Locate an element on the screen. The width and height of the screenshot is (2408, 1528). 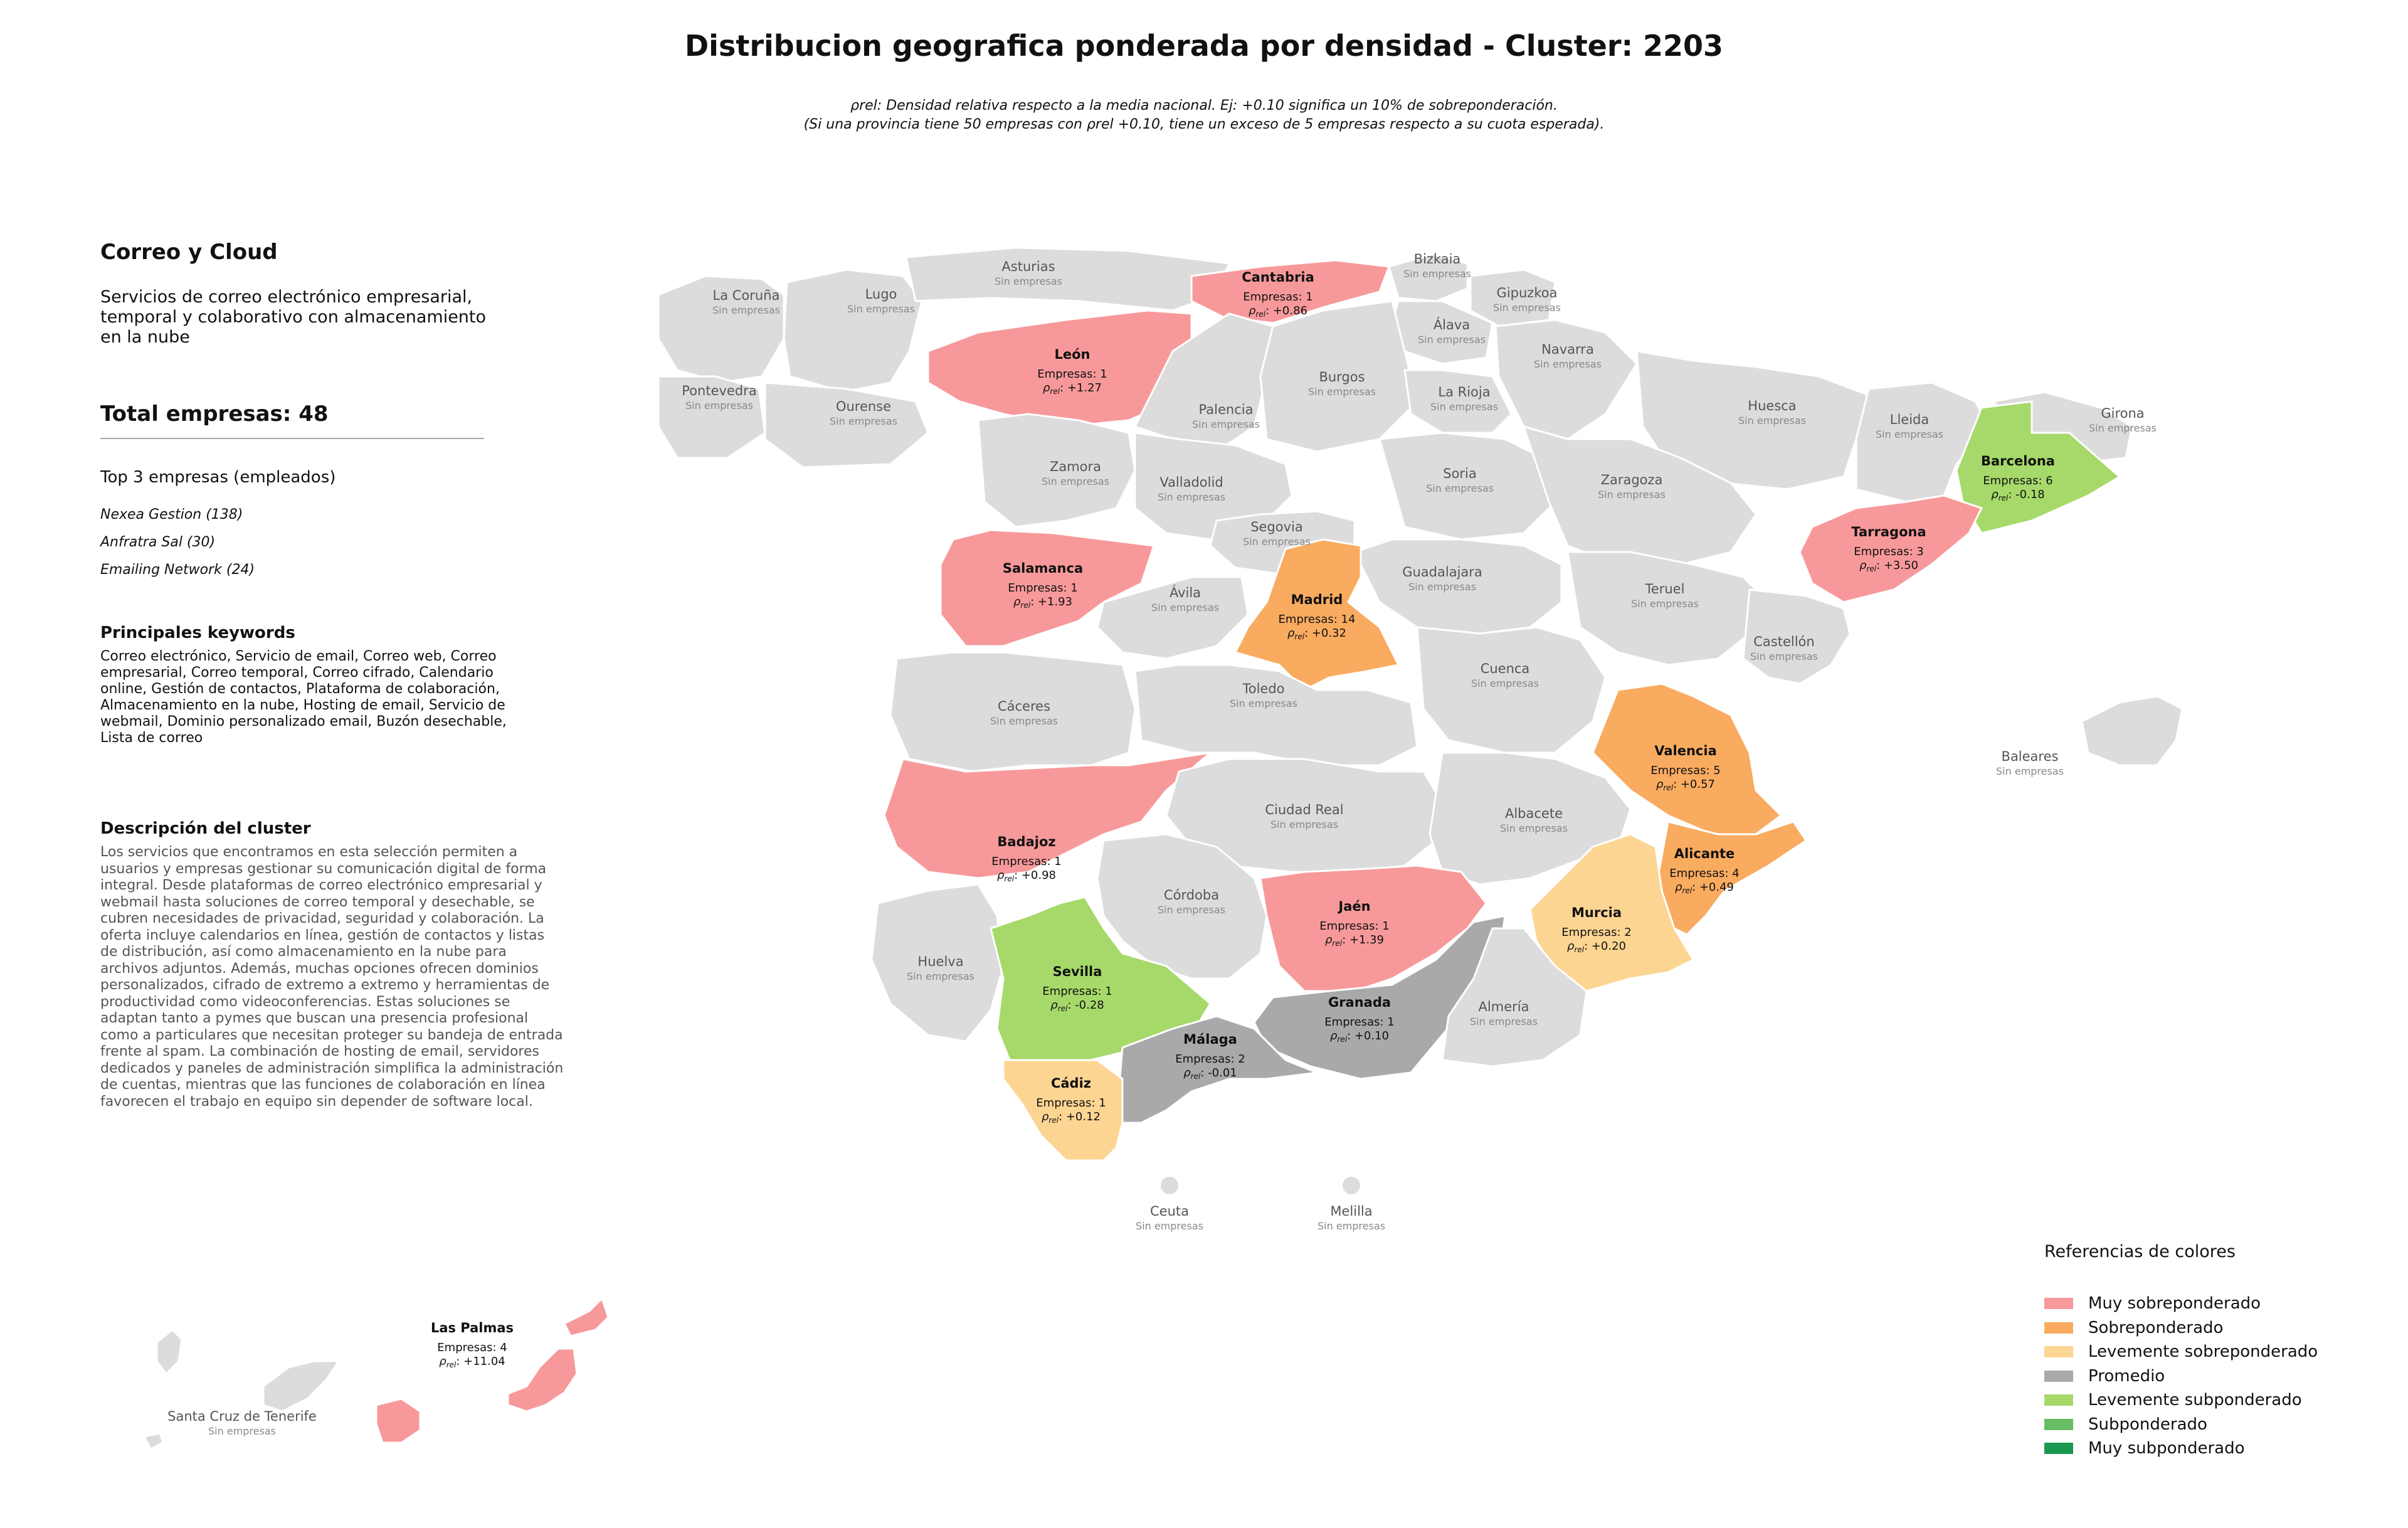
province-companies-badajoz: Empresas: 1 is located at coordinates (1026, 861).